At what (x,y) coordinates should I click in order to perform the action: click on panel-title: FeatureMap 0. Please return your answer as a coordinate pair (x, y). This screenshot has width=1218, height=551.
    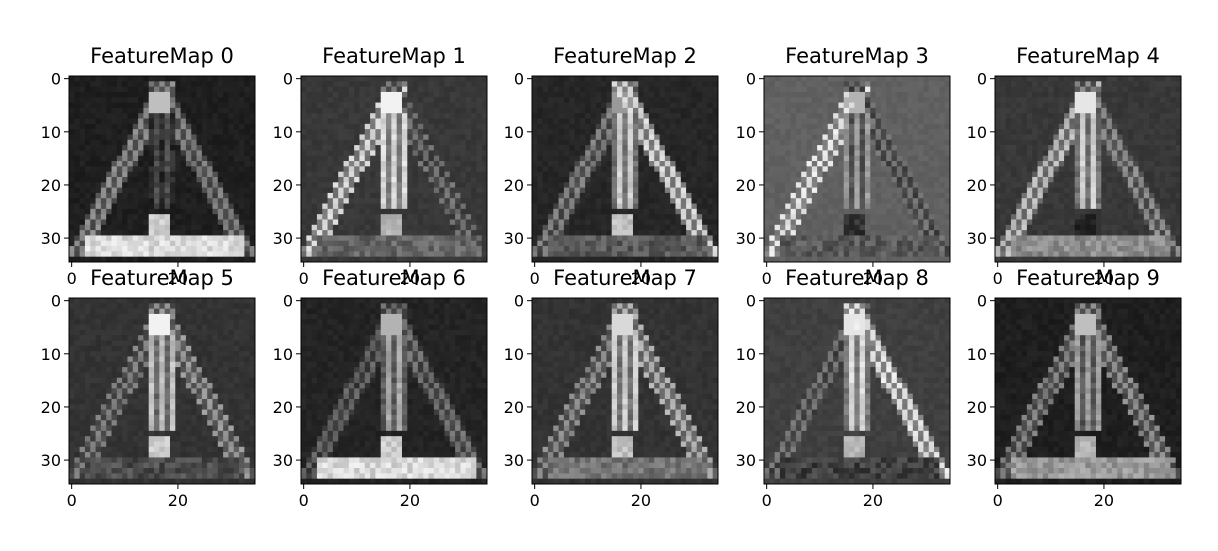
    Looking at the image, I should click on (162, 56).